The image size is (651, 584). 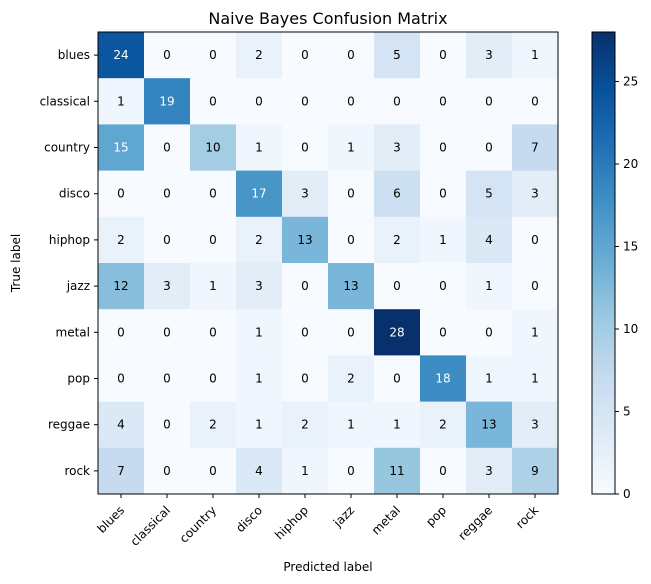 I want to click on cell-value-label: 6, so click(x=397, y=194).